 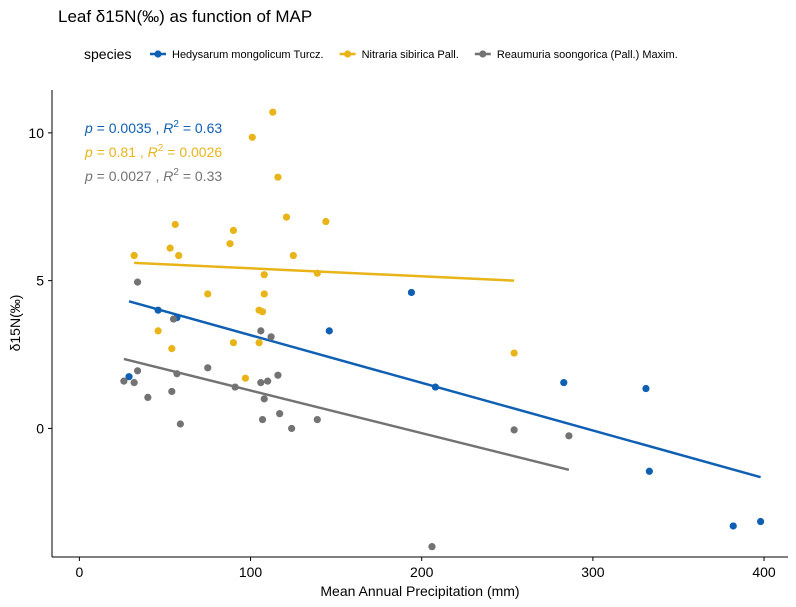 What do you see at coordinates (107, 54) in the screenshot?
I see `legend-title: species` at bounding box center [107, 54].